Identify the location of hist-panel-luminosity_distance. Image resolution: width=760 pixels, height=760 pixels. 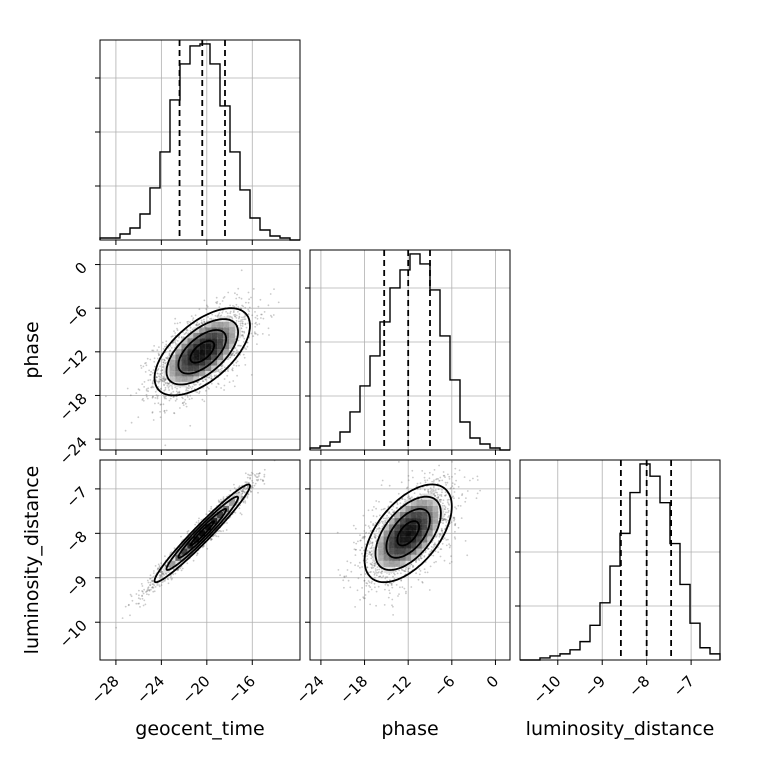
(618, 562).